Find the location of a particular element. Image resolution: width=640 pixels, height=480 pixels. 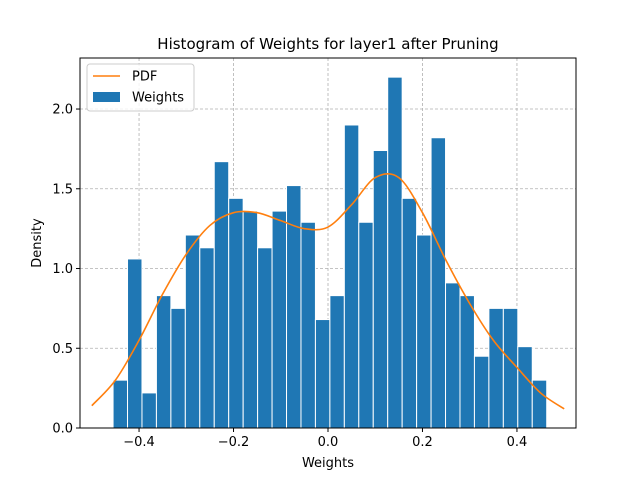

x-tick-label: −0.2 is located at coordinates (234, 442).